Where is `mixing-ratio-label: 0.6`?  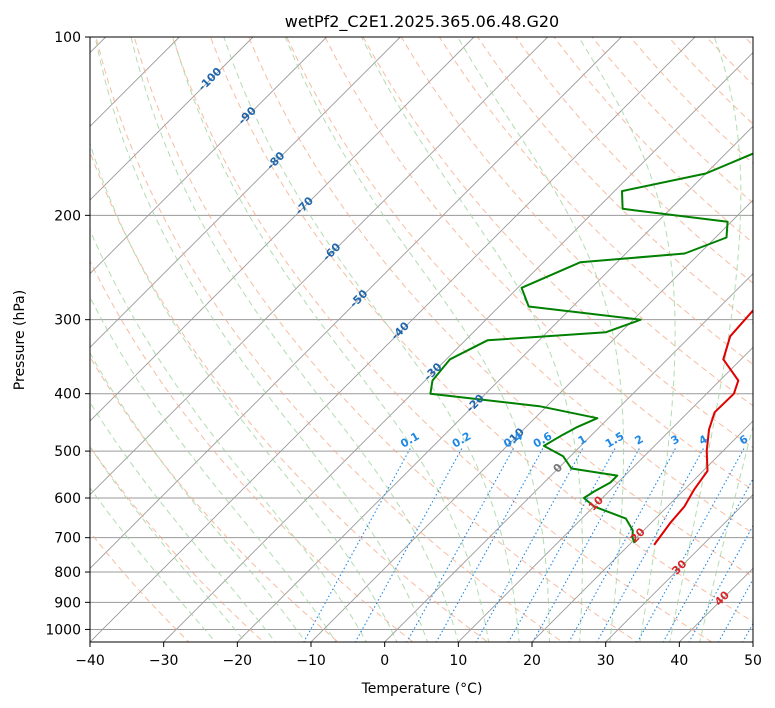
mixing-ratio-label: 0.6 is located at coordinates (543, 439).